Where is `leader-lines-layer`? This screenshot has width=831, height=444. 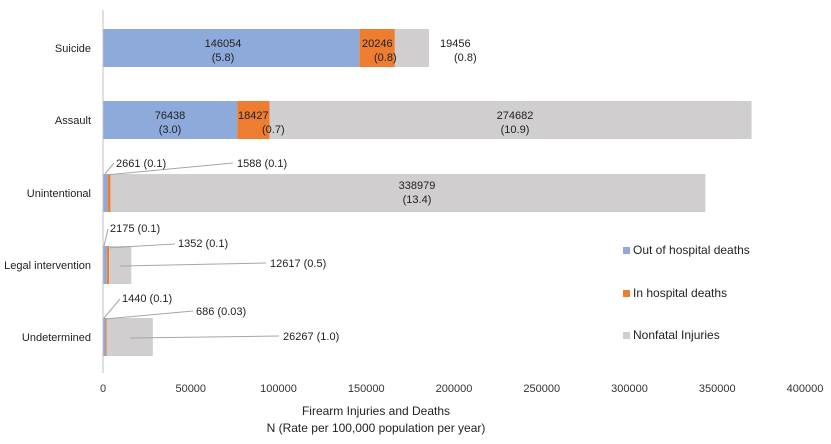
leader-lines-layer is located at coordinates (191, 250).